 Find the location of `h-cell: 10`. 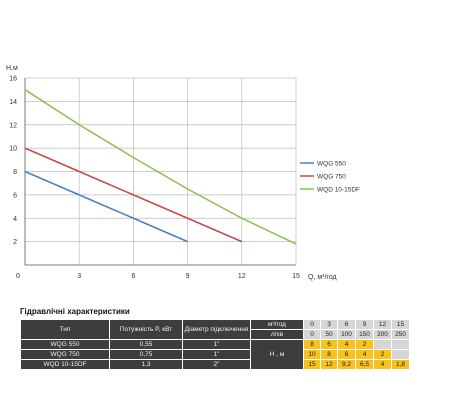

h-cell: 10 is located at coordinates (312, 354).